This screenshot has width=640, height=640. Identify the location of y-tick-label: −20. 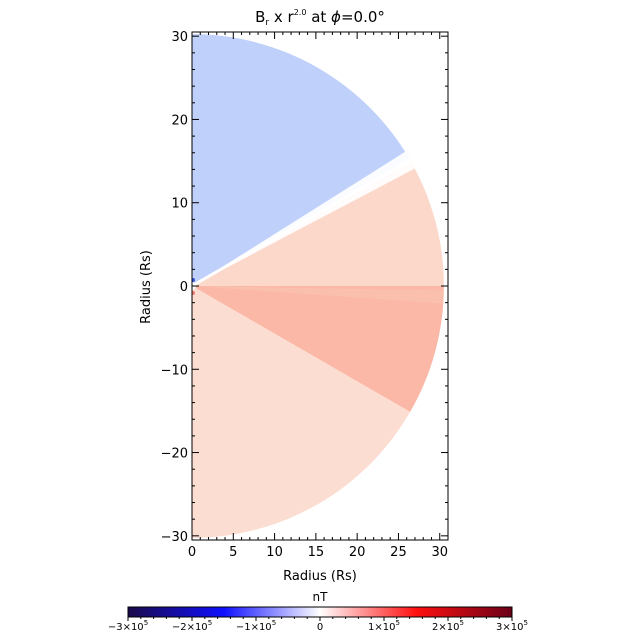
(174, 454).